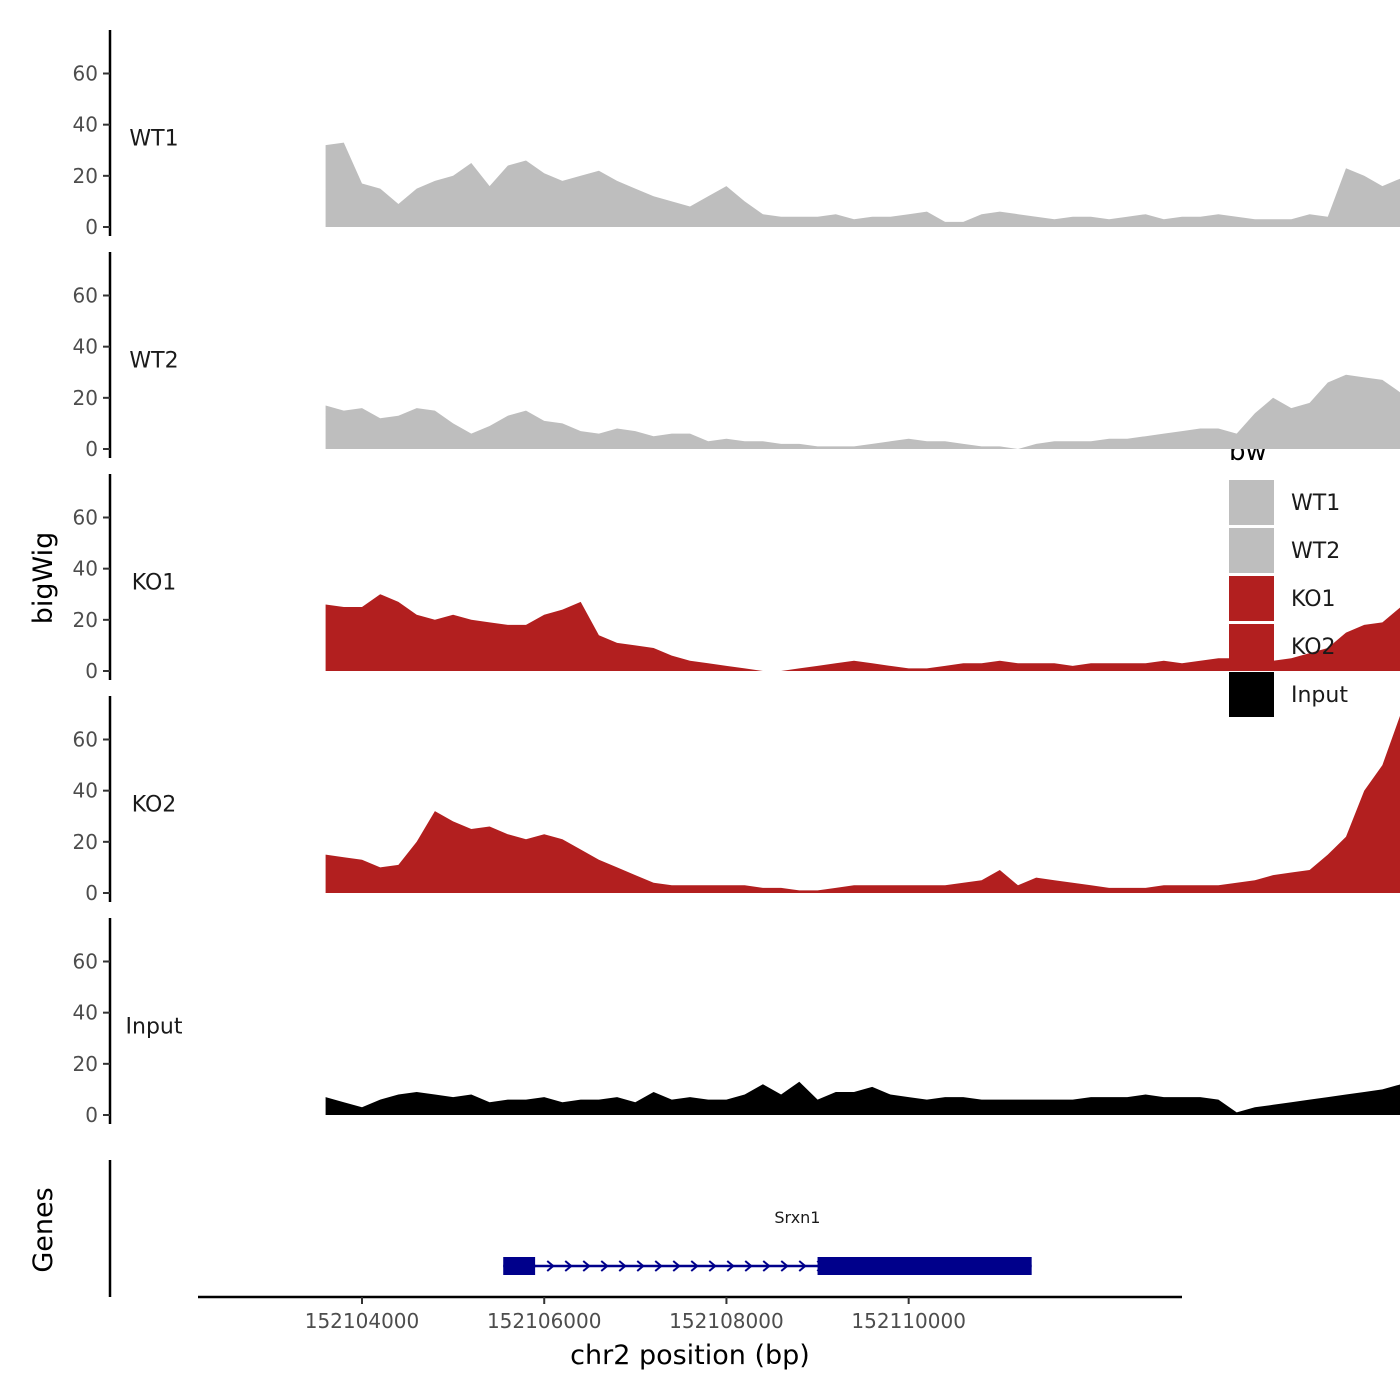  I want to click on track-label: KO1, so click(154, 582).